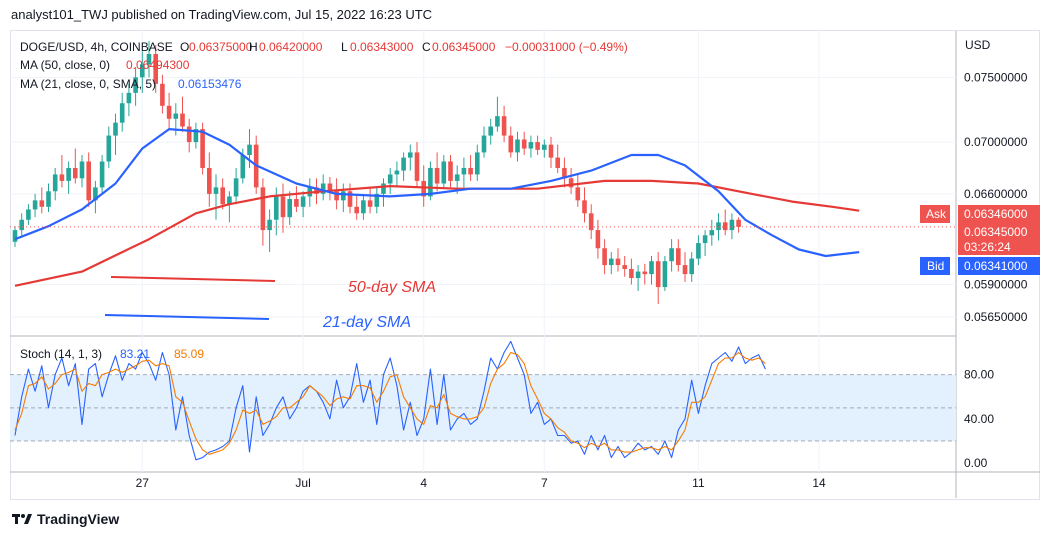 The height and width of the screenshot is (537, 1050). I want to click on ma50-legend: MA (50, close, 0) 0.06494300, so click(105, 65).